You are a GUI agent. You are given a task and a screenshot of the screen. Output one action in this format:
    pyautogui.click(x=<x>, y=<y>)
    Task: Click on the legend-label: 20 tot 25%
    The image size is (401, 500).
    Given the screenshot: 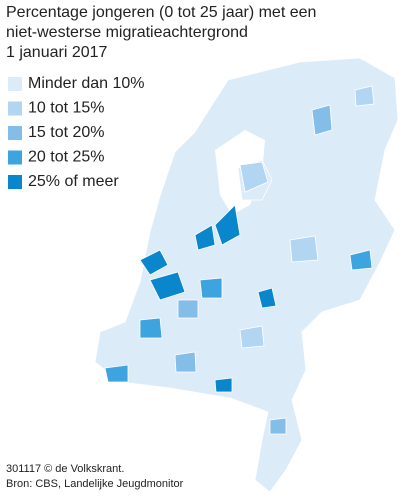 What is the action you would take?
    pyautogui.click(x=66, y=157)
    